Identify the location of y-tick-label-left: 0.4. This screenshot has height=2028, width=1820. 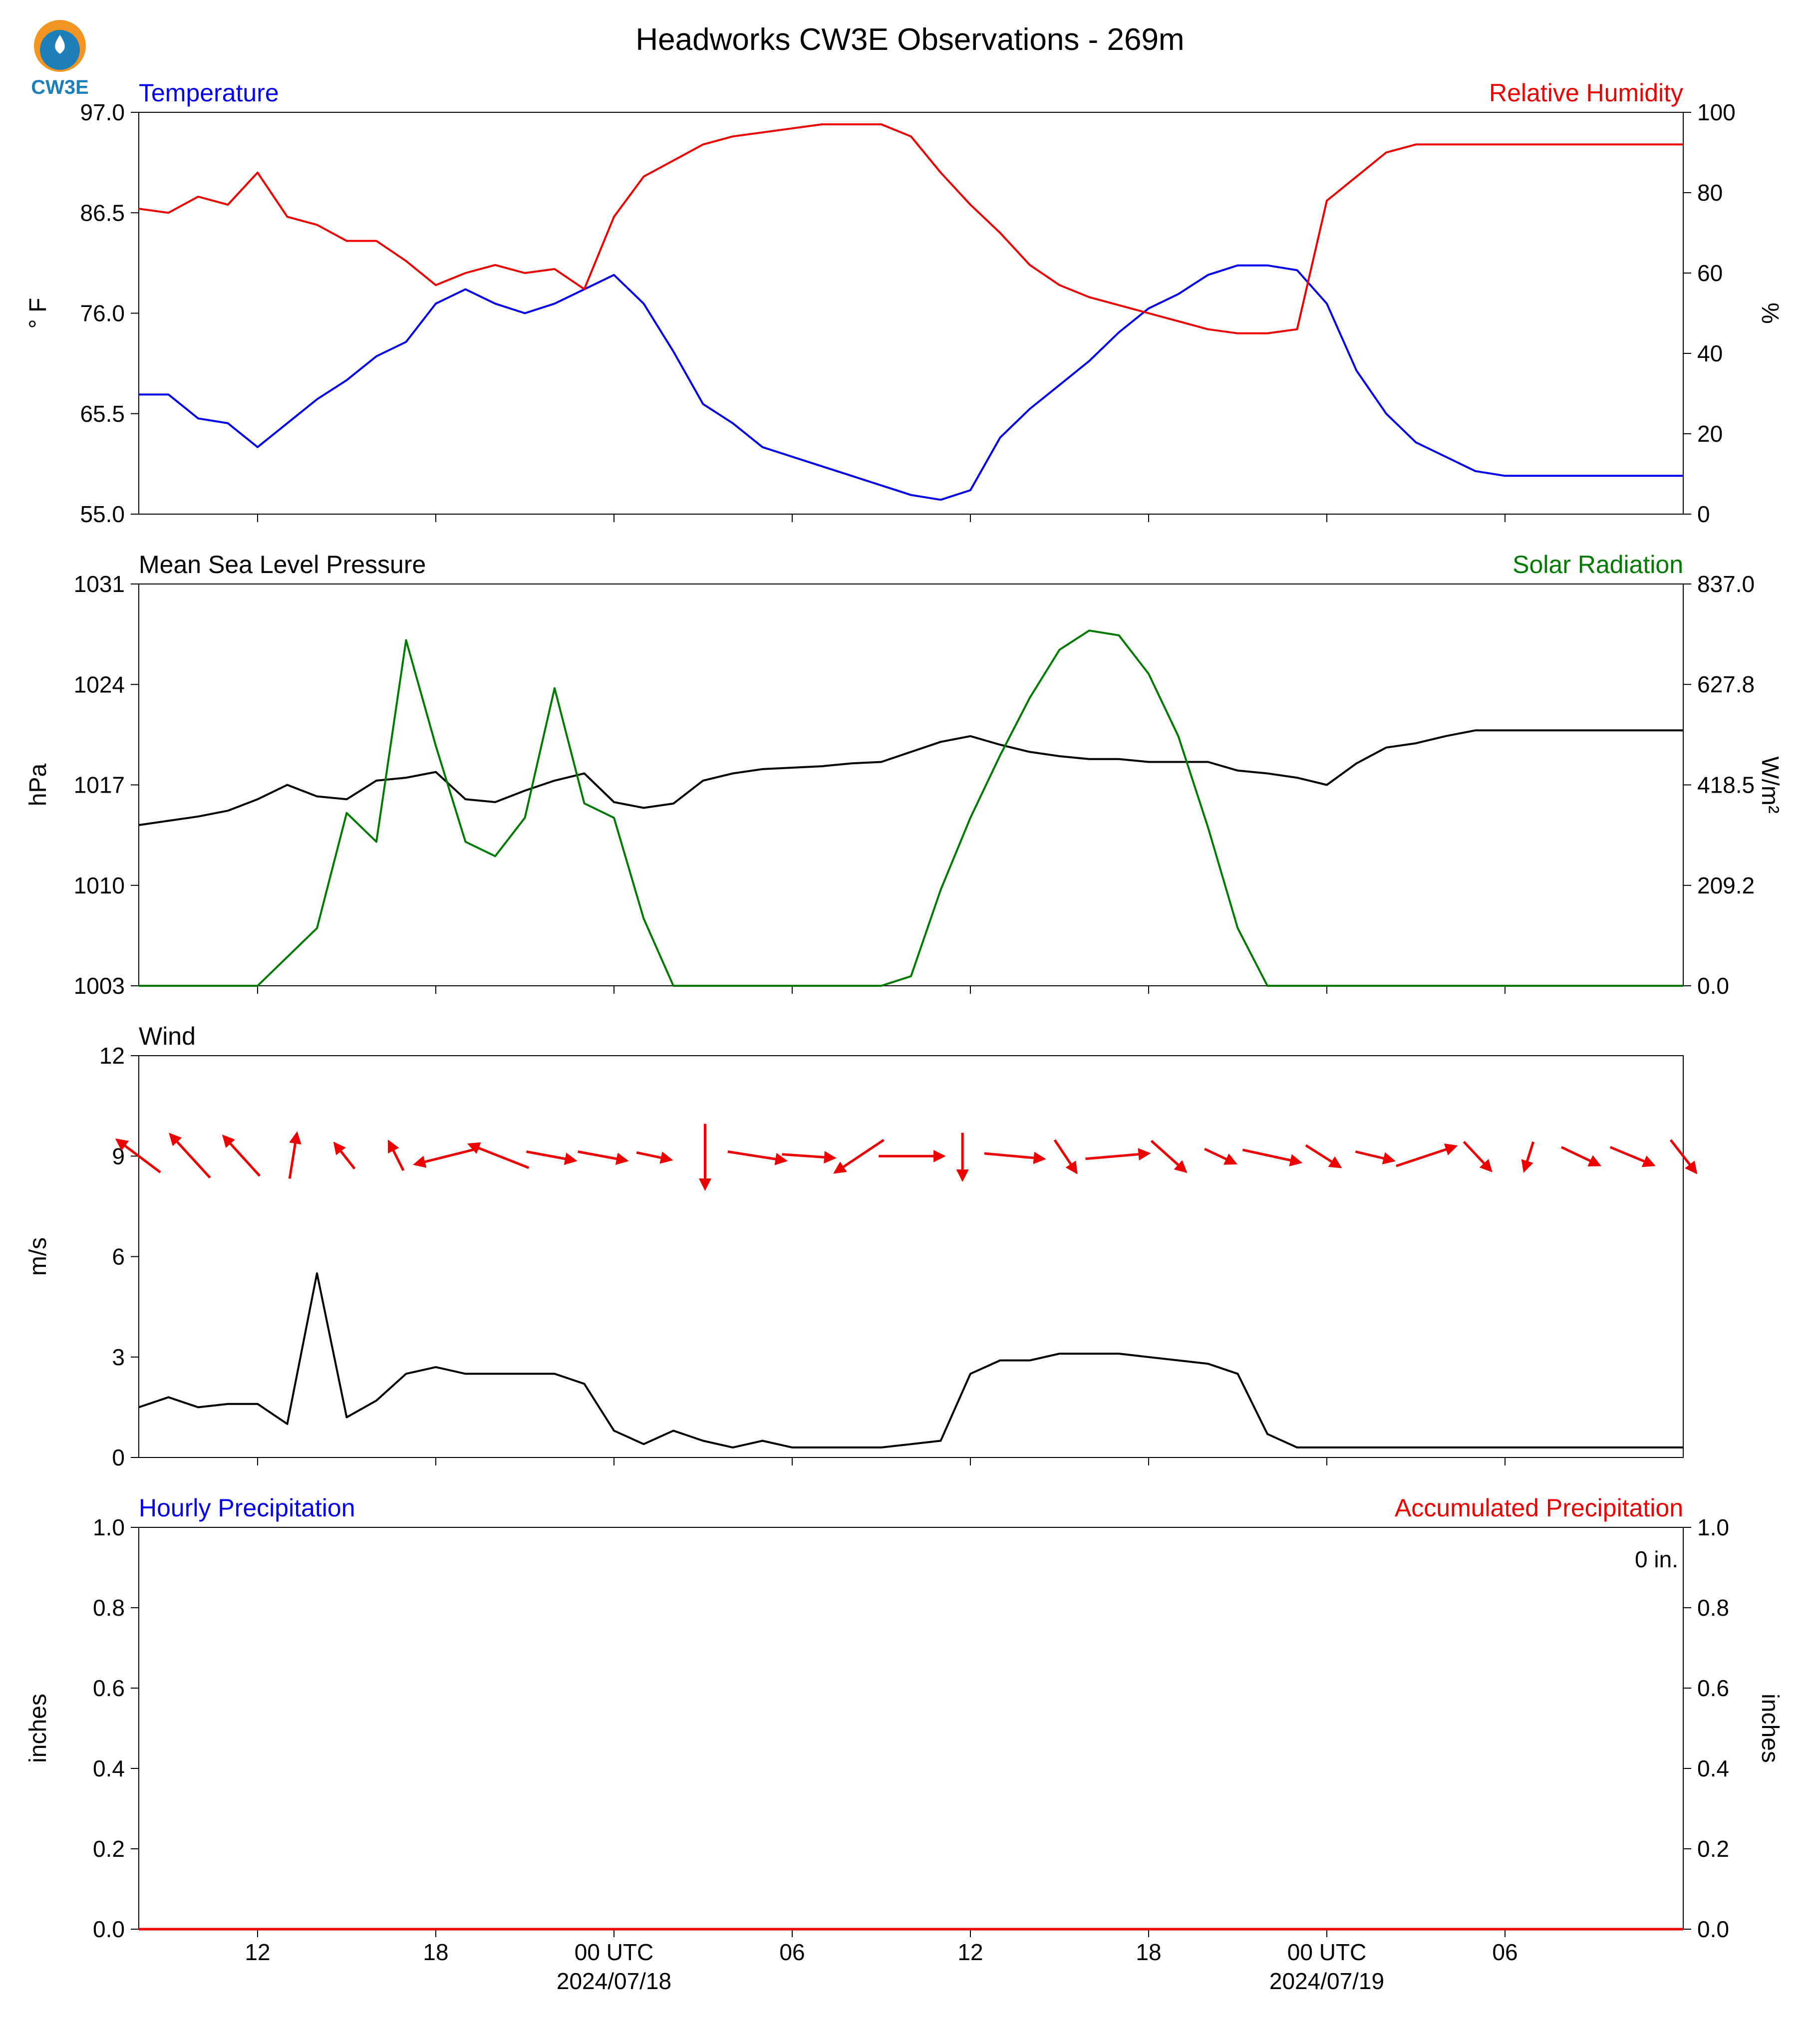
(109, 1768).